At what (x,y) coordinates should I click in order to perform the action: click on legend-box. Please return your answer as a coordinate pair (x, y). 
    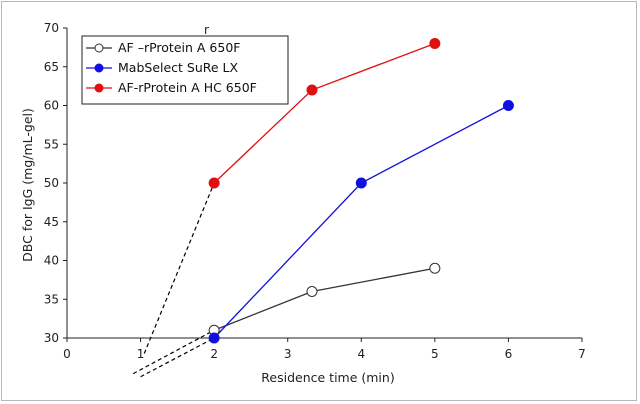
    Looking at the image, I should click on (185, 70).